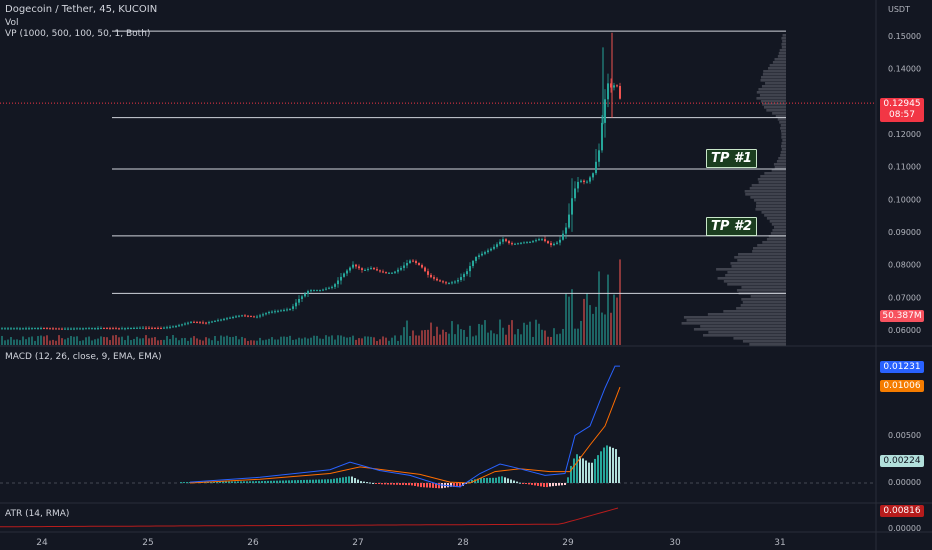 Image resolution: width=932 pixels, height=550 pixels. Describe the element at coordinates (902, 511) in the screenshot. I see `atr-badge: 0.00816` at that location.